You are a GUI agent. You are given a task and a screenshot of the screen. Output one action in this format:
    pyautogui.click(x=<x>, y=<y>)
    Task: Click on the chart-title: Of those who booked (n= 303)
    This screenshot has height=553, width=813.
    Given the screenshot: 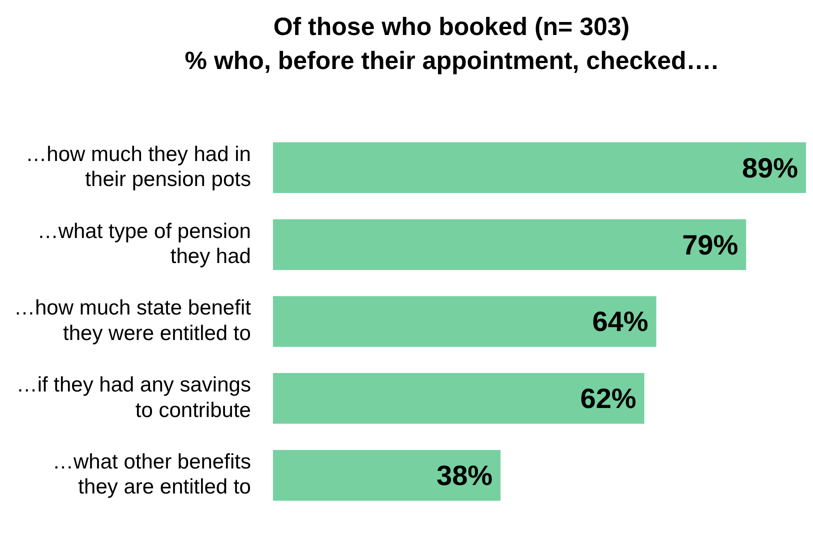 What is the action you would take?
    pyautogui.click(x=451, y=27)
    